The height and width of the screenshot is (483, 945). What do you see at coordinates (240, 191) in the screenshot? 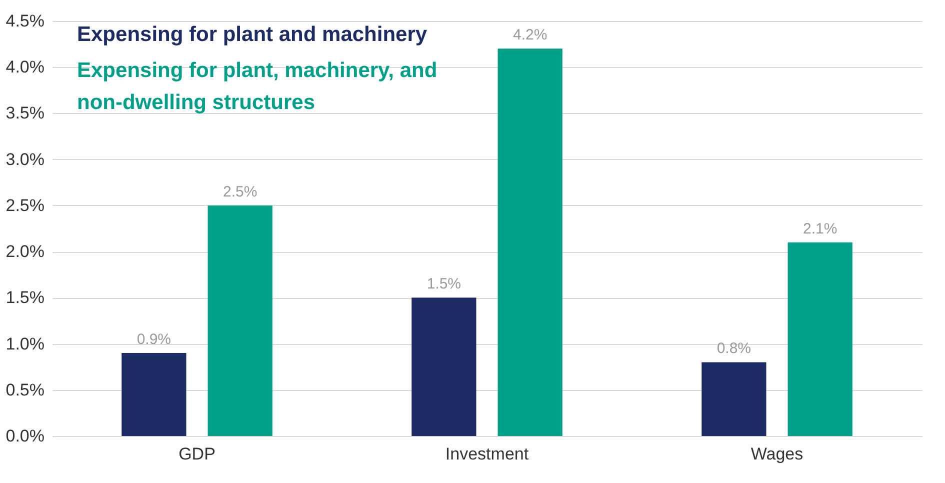
I see `data-label: 2.5%` at bounding box center [240, 191].